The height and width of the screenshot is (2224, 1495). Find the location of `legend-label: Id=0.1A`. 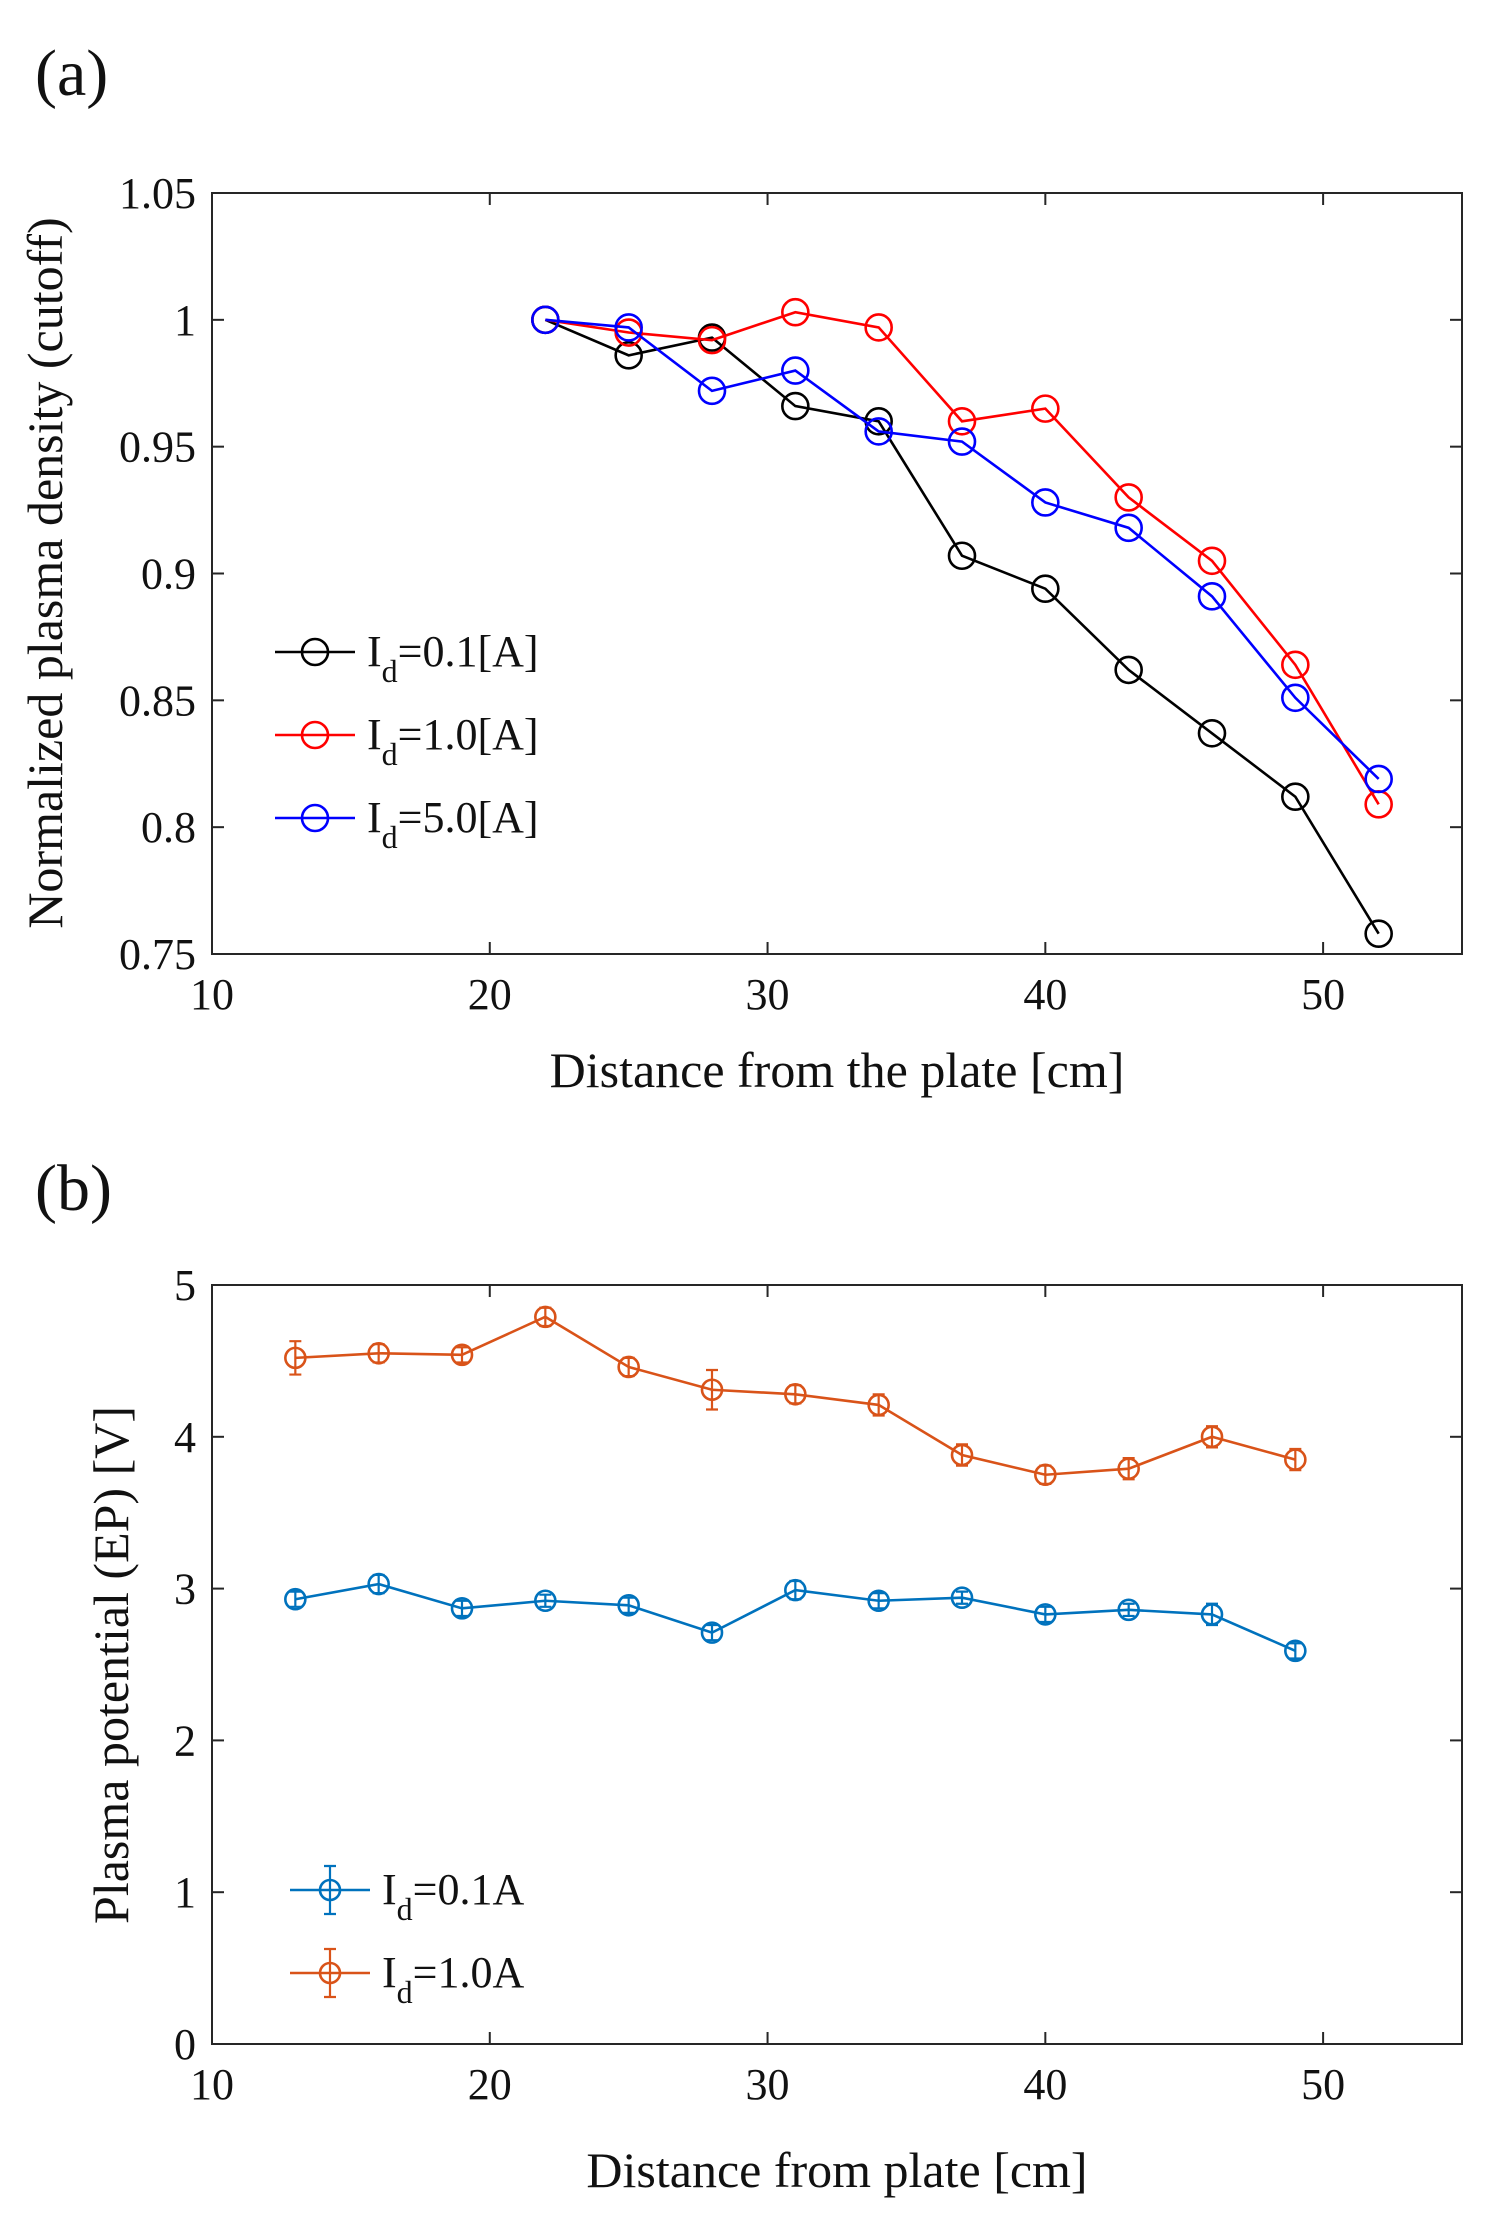

legend-label: Id=0.1A is located at coordinates (453, 1896).